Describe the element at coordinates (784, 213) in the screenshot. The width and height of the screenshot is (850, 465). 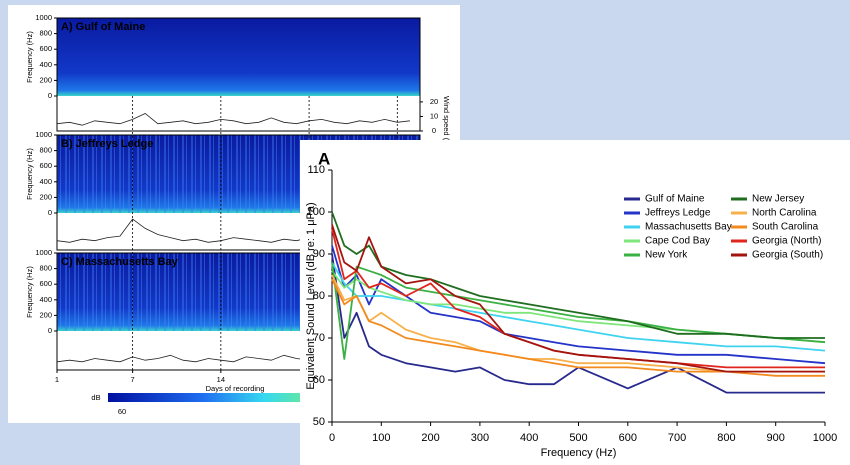
I see `legend-label: North Carolina` at that location.